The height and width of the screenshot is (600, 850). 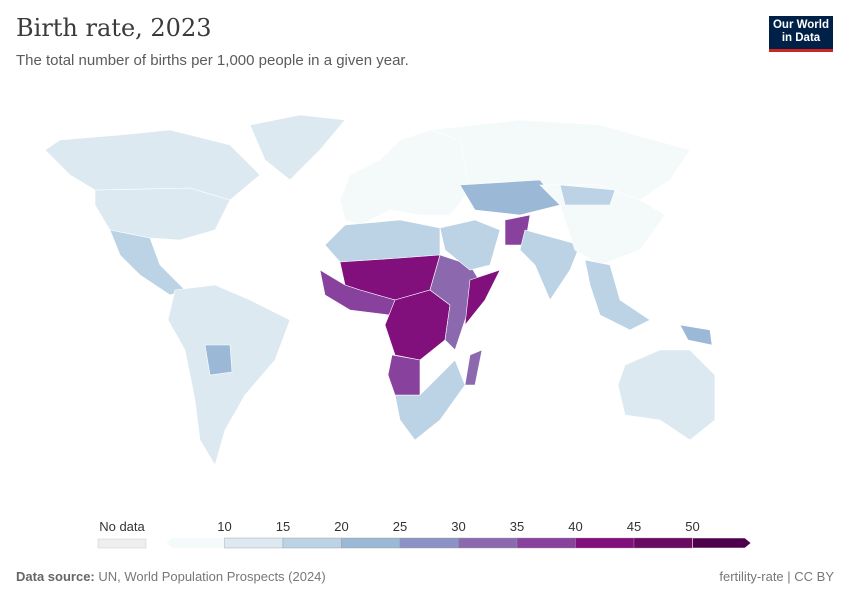 What do you see at coordinates (457, 302) in the screenshot?
I see `region-east-africa: East Africa` at bounding box center [457, 302].